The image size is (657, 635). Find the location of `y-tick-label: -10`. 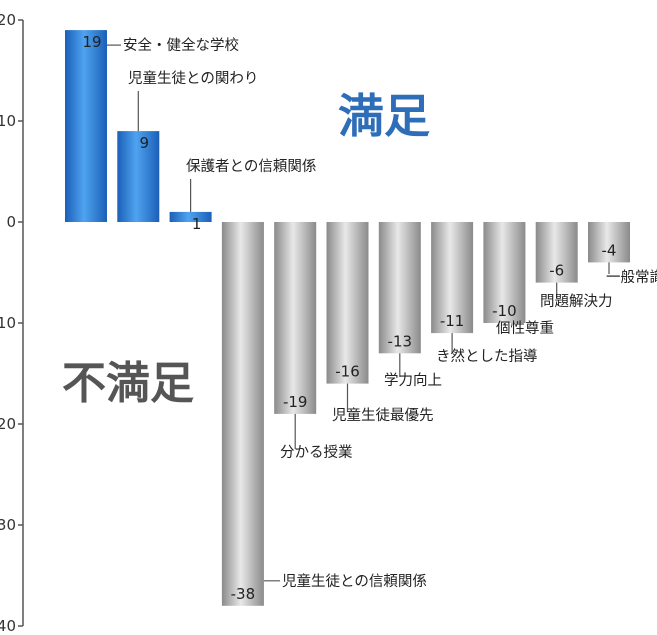

y-tick-label: -10 is located at coordinates (8, 323).